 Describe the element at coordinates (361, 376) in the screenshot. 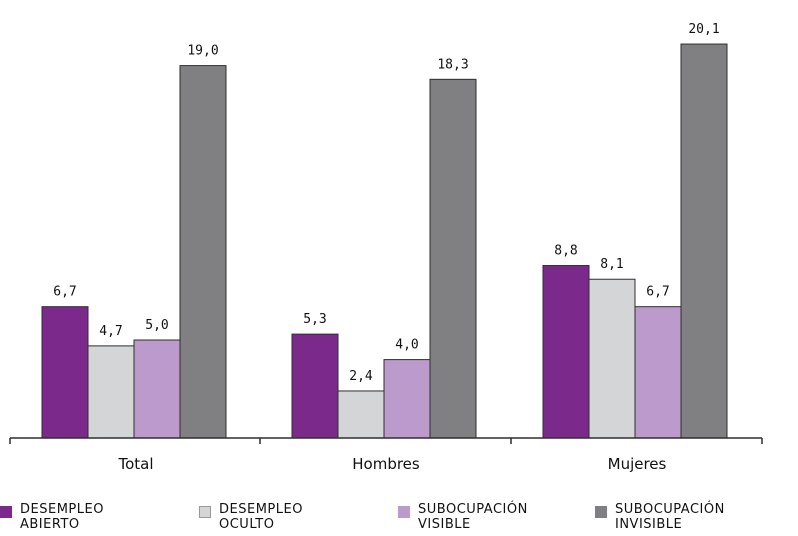

I see `data-label-hombres-desempleo-oculto: 2,4` at that location.